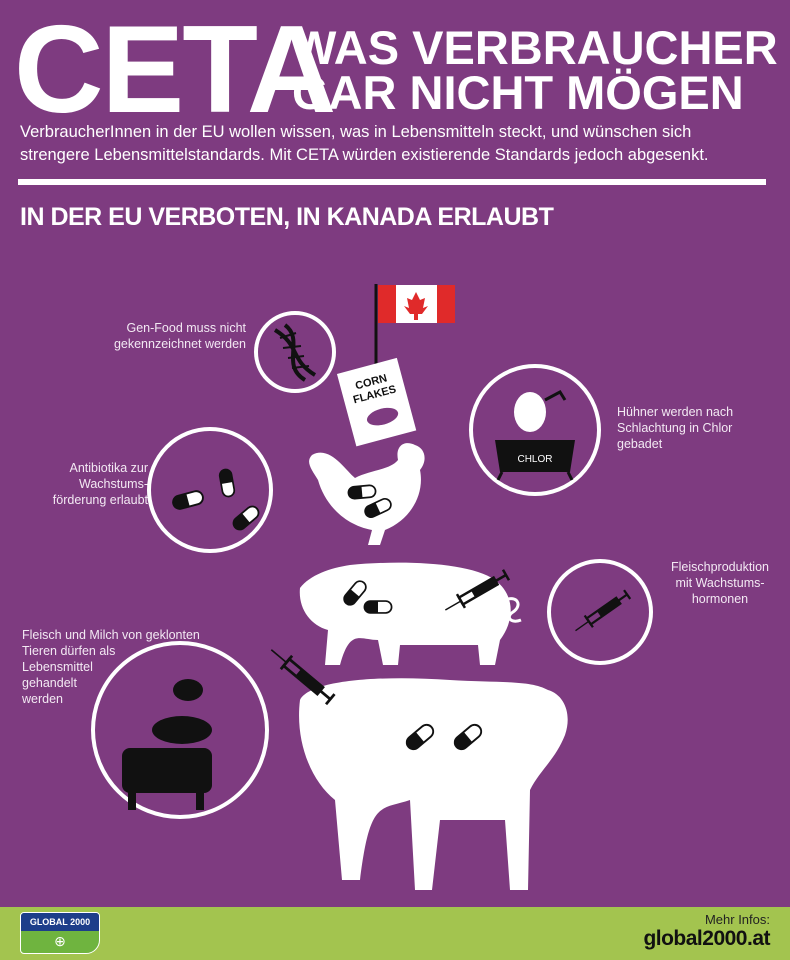  I want to click on pig-illustration, so click(410, 613).